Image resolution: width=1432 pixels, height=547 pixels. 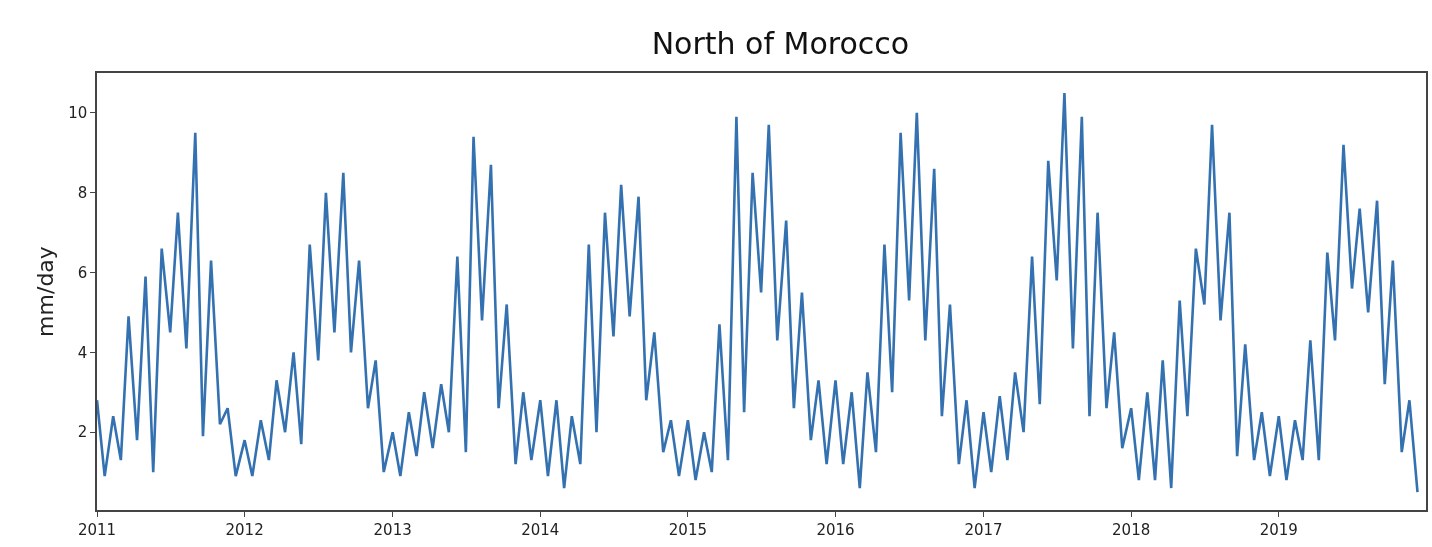 What do you see at coordinates (835, 529) in the screenshot?
I see `x-tick-label: 2016` at bounding box center [835, 529].